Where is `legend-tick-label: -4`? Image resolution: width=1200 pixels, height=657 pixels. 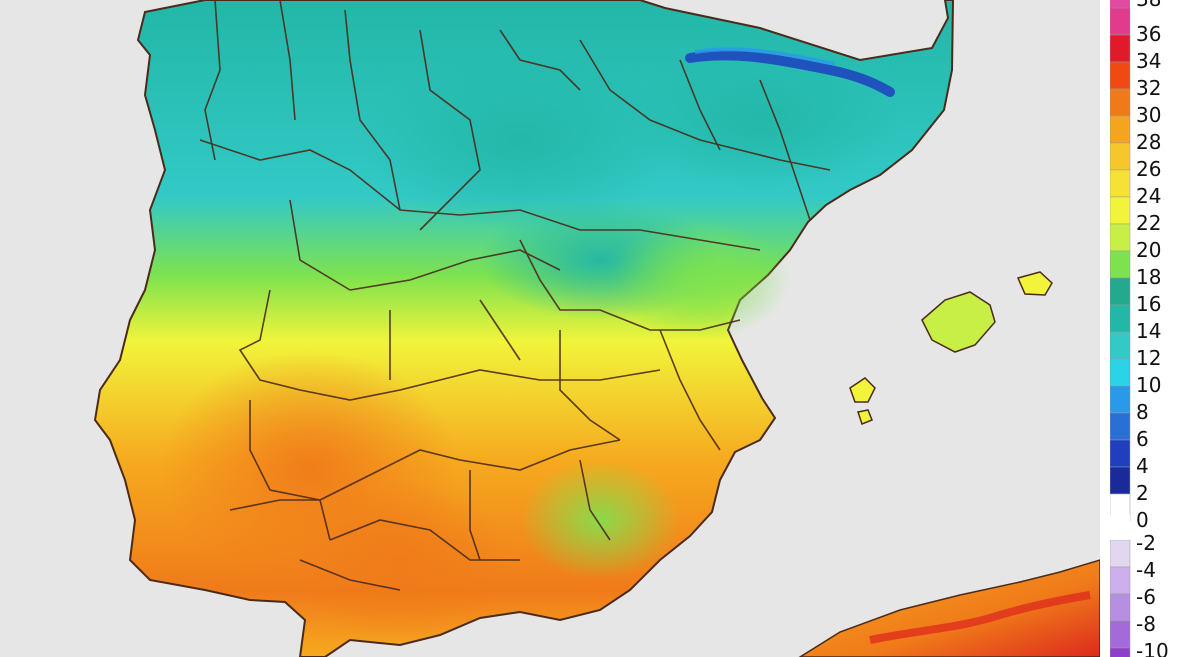
legend-tick-label: -4 is located at coordinates (1146, 570).